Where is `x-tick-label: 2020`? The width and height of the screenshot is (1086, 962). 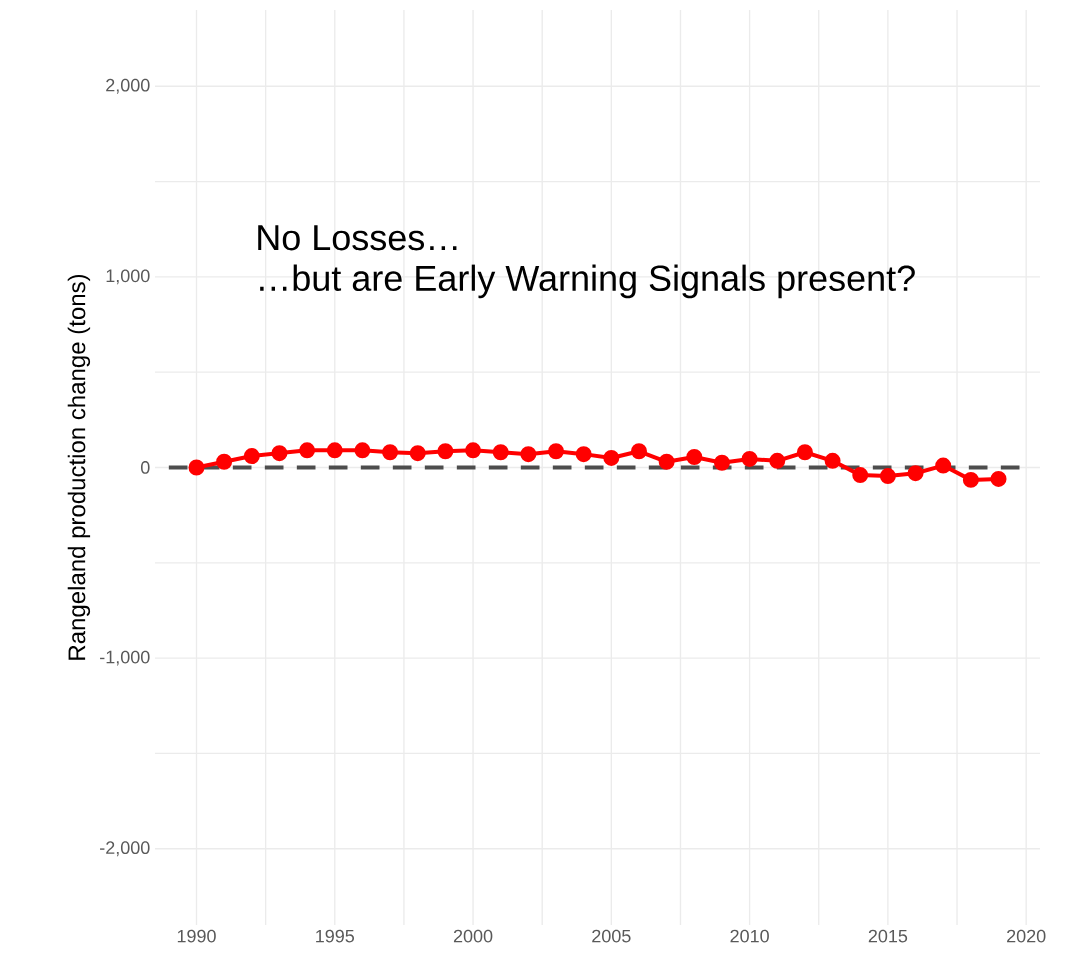
x-tick-label: 2020 is located at coordinates (1026, 936).